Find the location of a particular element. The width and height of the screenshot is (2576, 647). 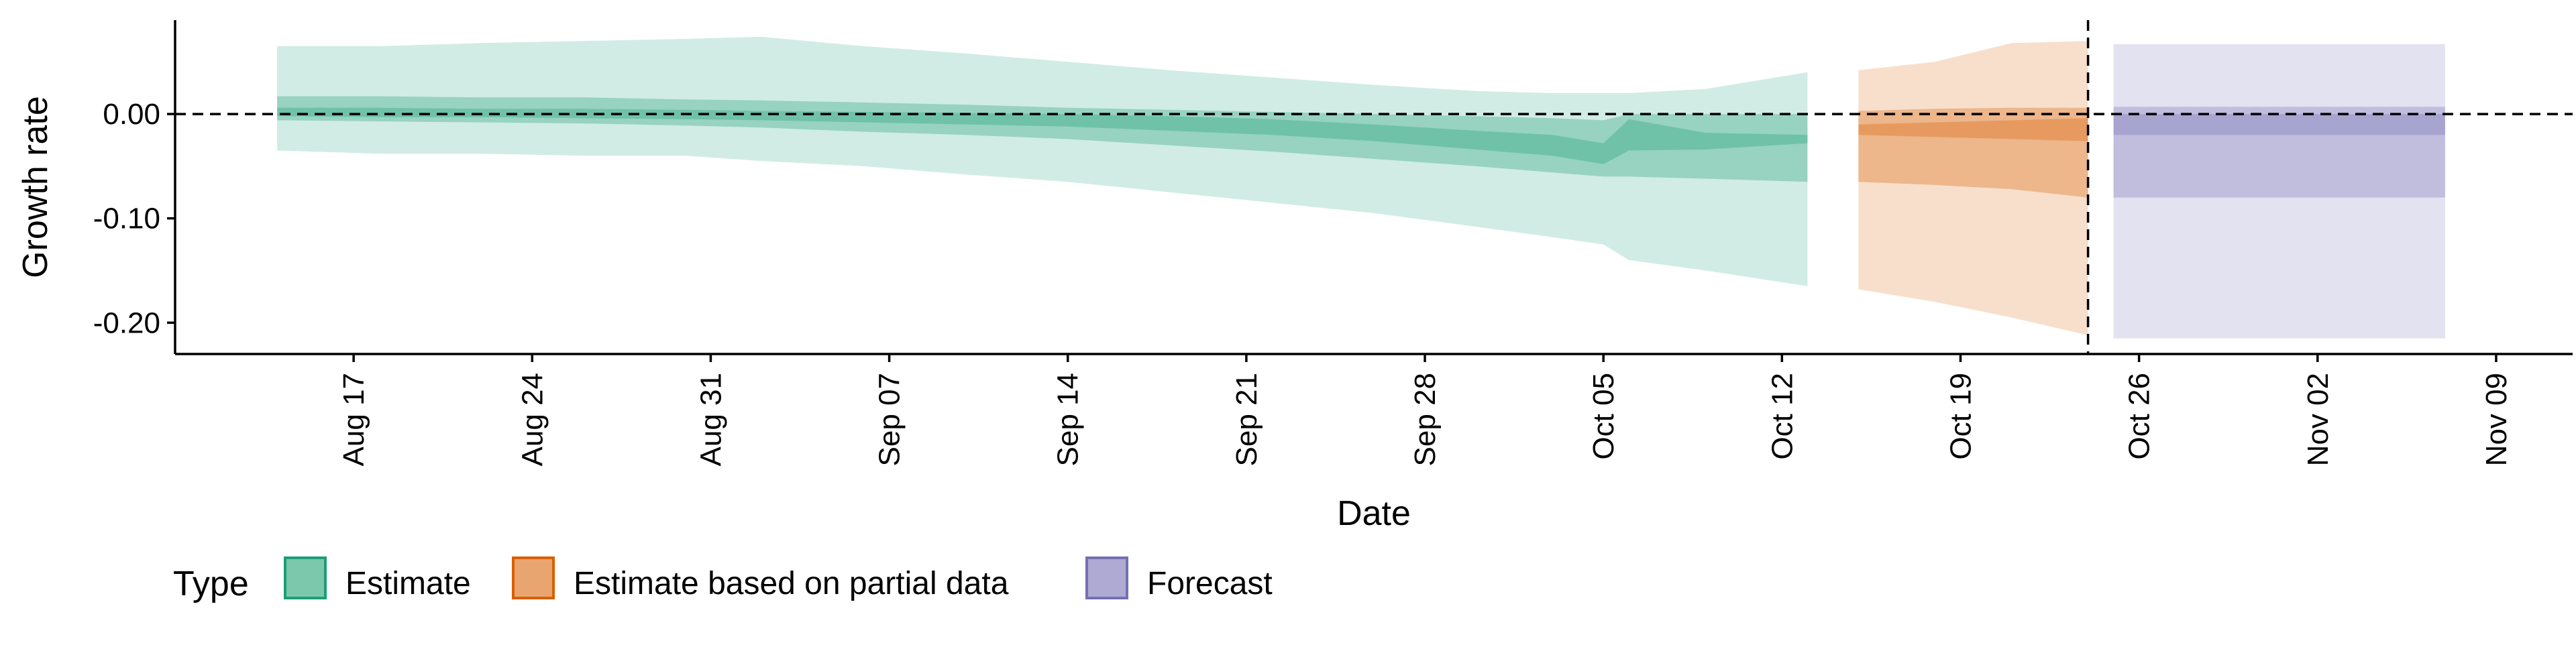

x-tick-label: Aug 31 is located at coordinates (710, 420).